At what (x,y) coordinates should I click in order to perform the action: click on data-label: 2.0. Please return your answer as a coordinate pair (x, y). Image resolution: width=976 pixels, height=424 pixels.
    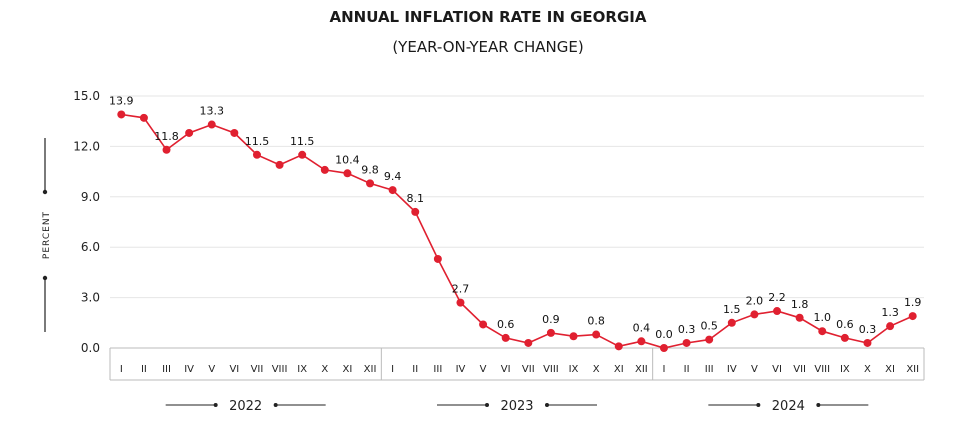
    Looking at the image, I should click on (755, 300).